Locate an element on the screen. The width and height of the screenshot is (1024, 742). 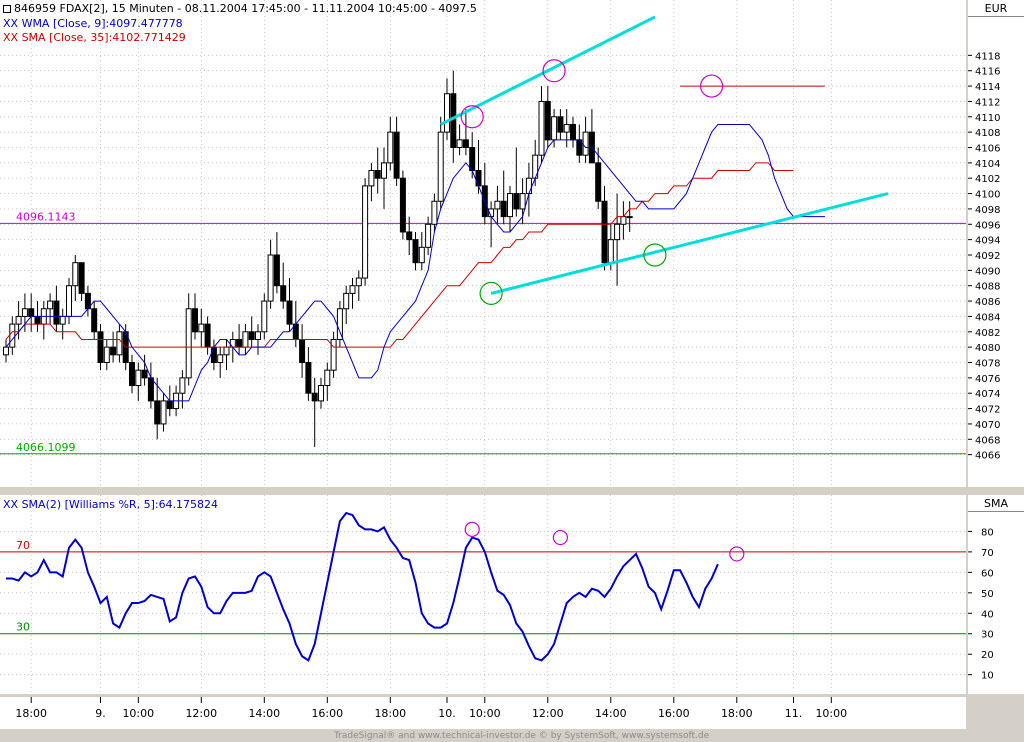
price-tick-label: 4112 is located at coordinates (987, 102).